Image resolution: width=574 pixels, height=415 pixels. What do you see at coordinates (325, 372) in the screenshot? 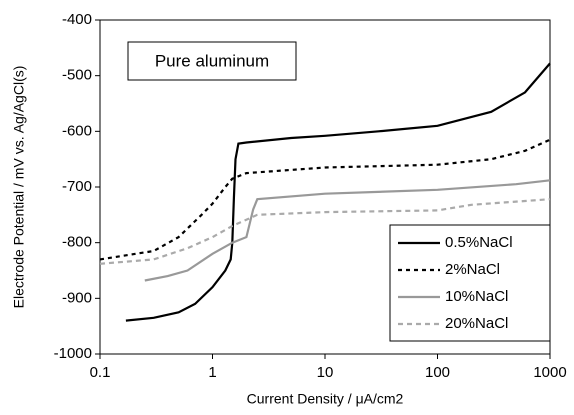
I see `x-tick-label: 10` at bounding box center [325, 372].